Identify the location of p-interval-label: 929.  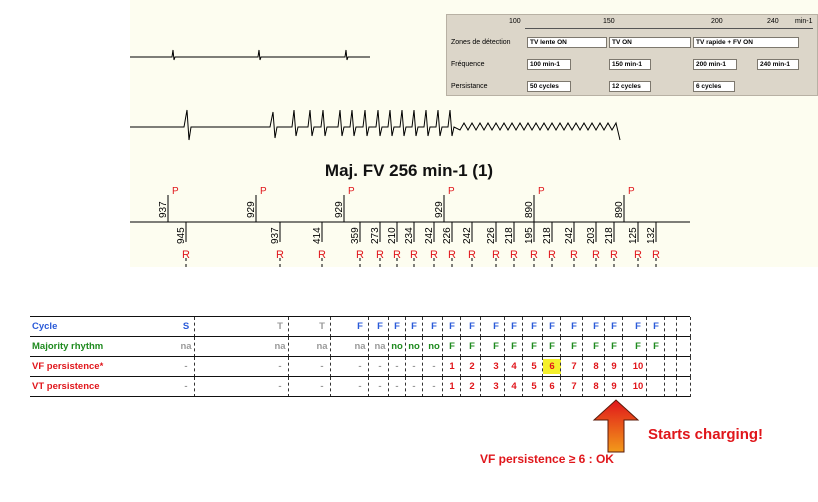
(439, 209).